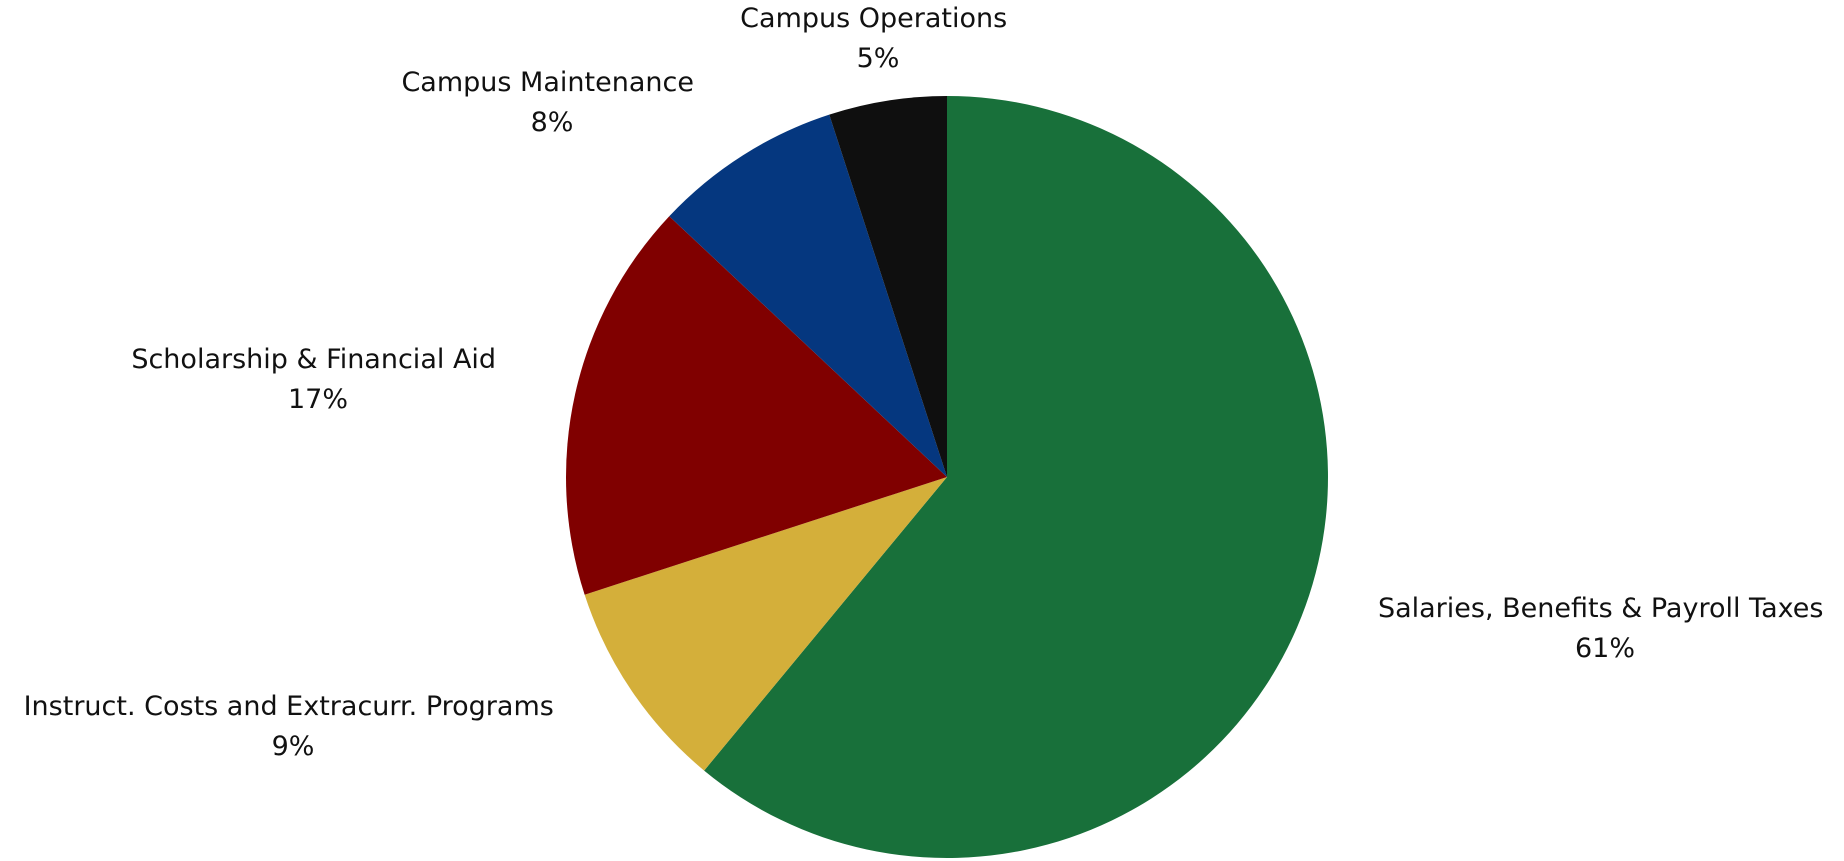 The height and width of the screenshot is (861, 1844). I want to click on slice-value-maintenance: 8%, so click(552, 122).